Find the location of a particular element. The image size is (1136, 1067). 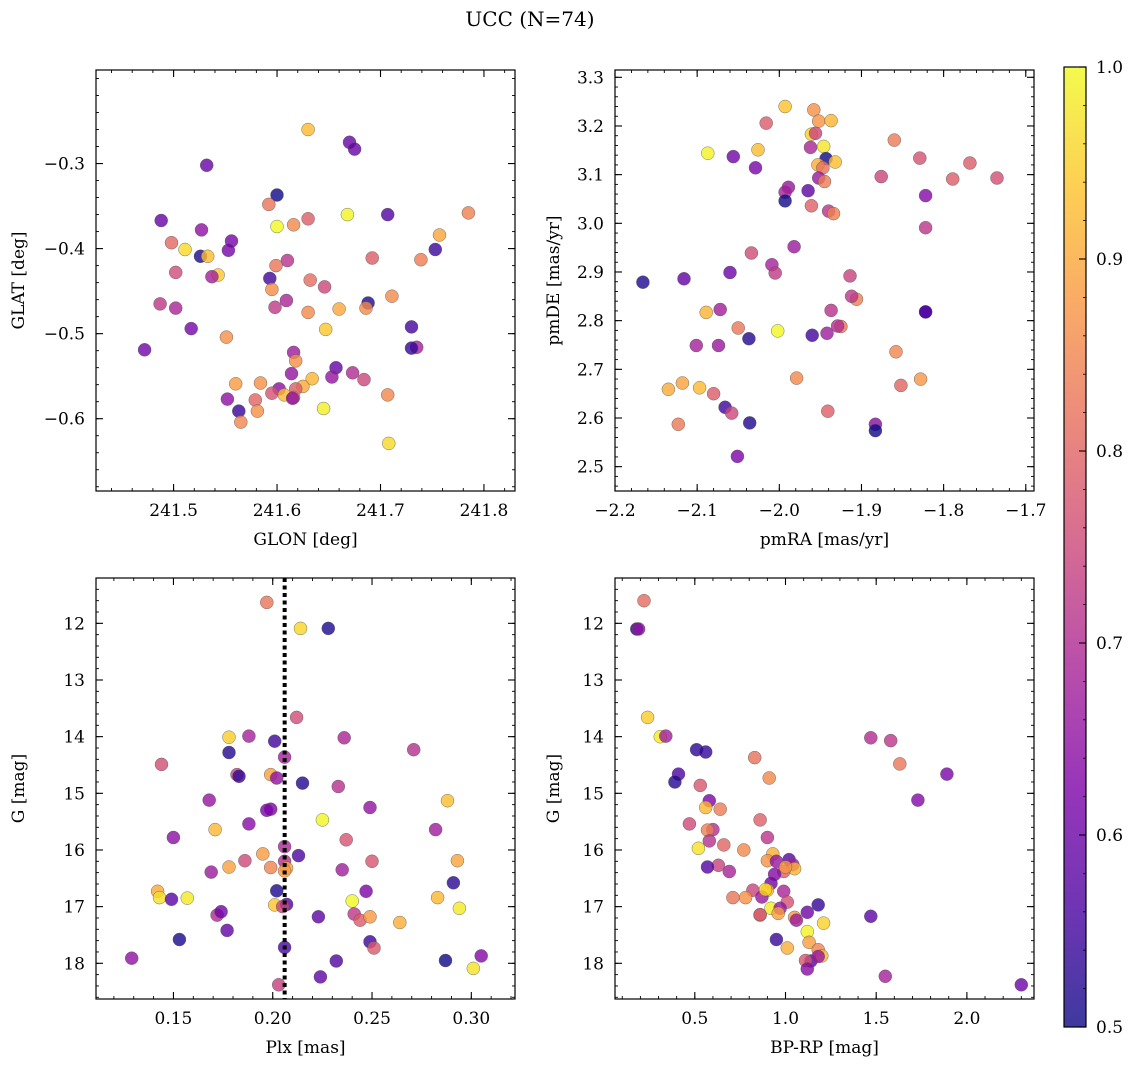

x-axis-label: GLON [deg] is located at coordinates (305, 540).